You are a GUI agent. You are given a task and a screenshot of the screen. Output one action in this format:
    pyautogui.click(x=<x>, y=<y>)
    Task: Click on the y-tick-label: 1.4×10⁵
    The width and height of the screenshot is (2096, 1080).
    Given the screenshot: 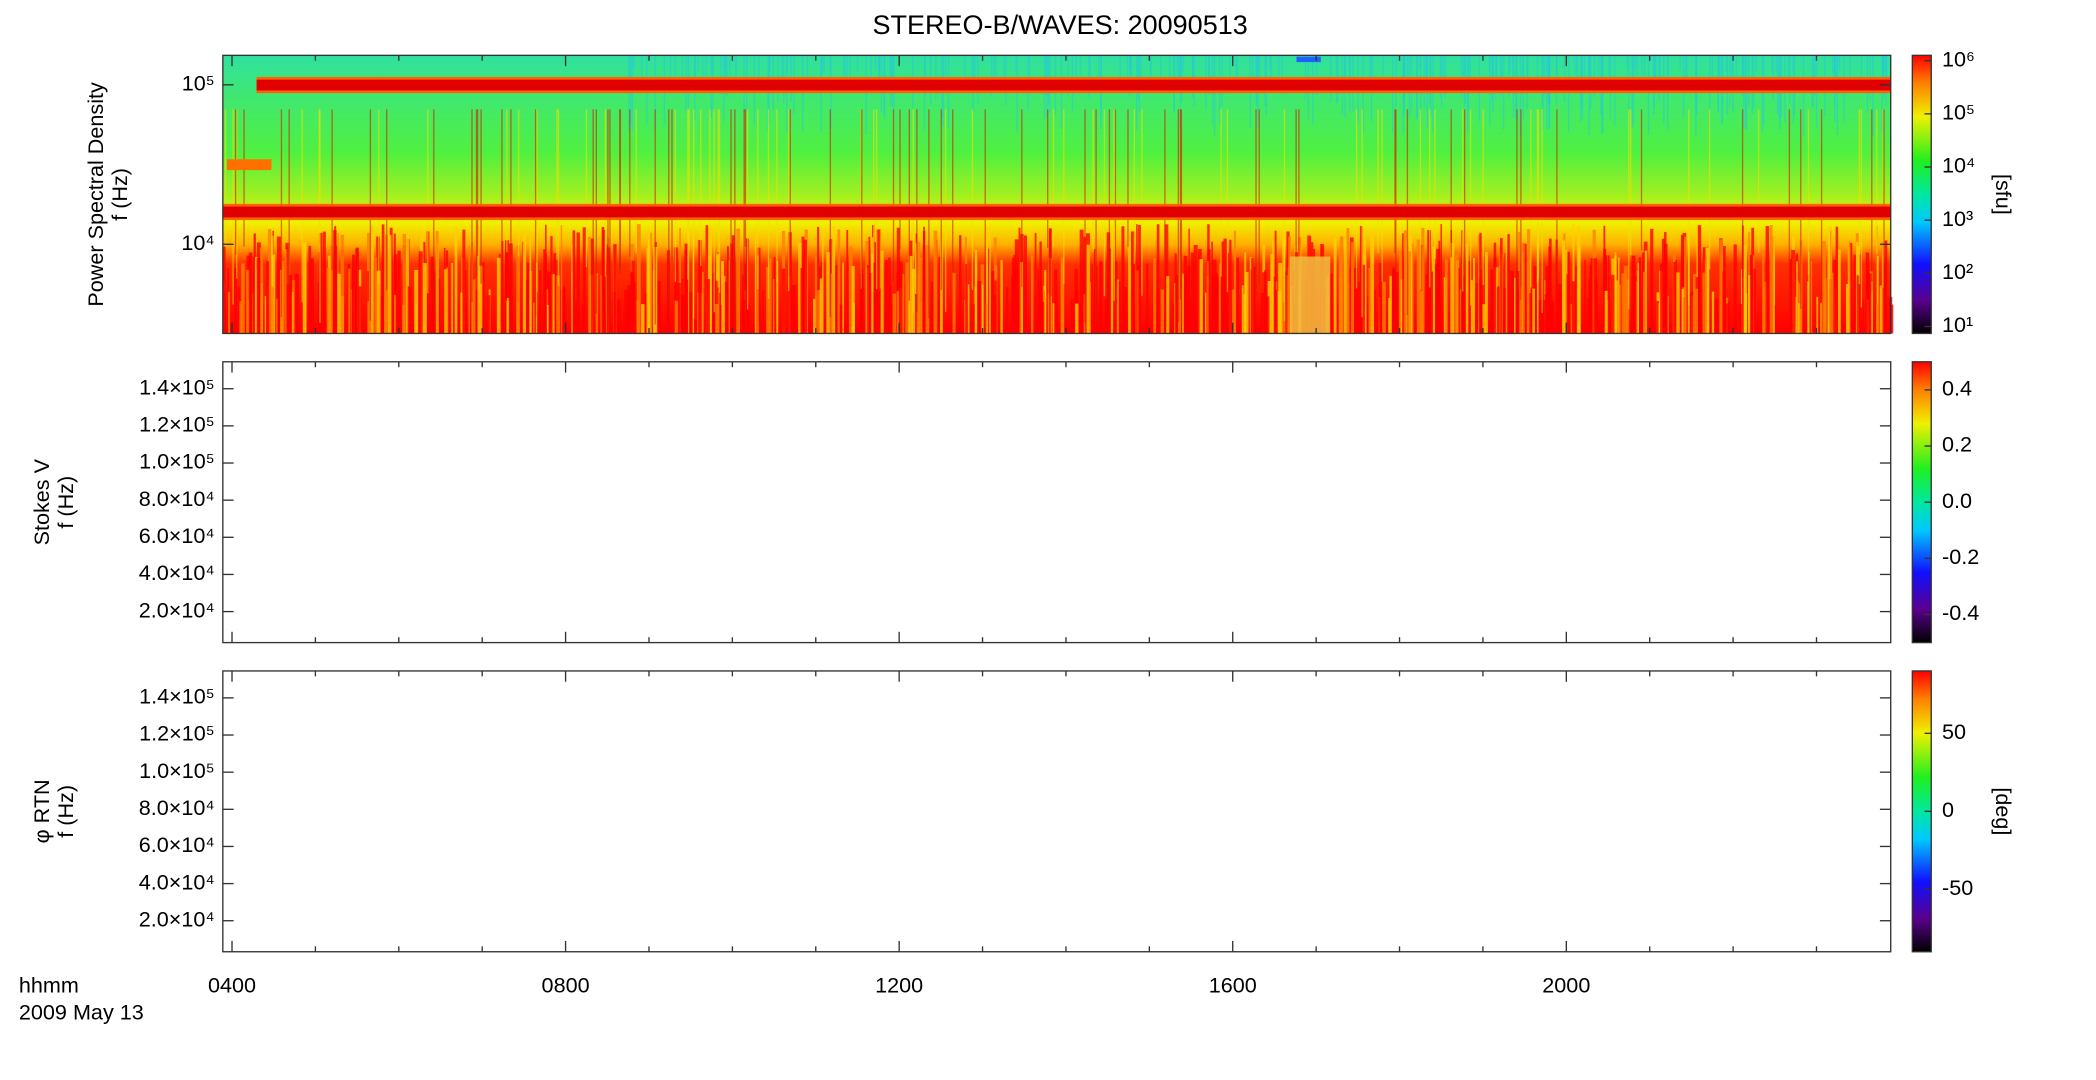 What is the action you would take?
    pyautogui.click(x=177, y=386)
    